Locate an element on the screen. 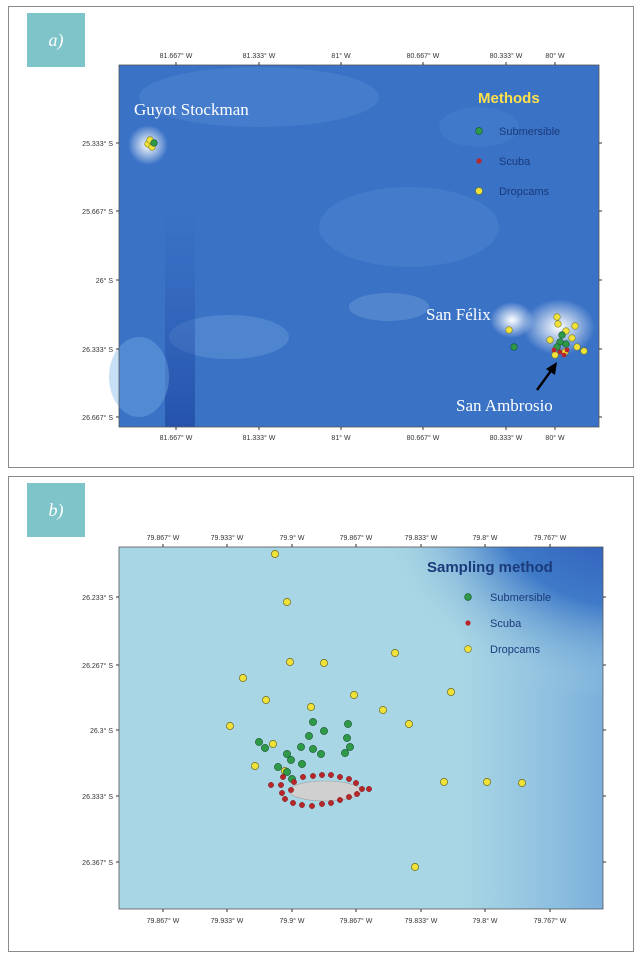 Image resolution: width=636 pixels, height=954 pixels. panel-b-top-tick: 79.767° W is located at coordinates (550, 538).